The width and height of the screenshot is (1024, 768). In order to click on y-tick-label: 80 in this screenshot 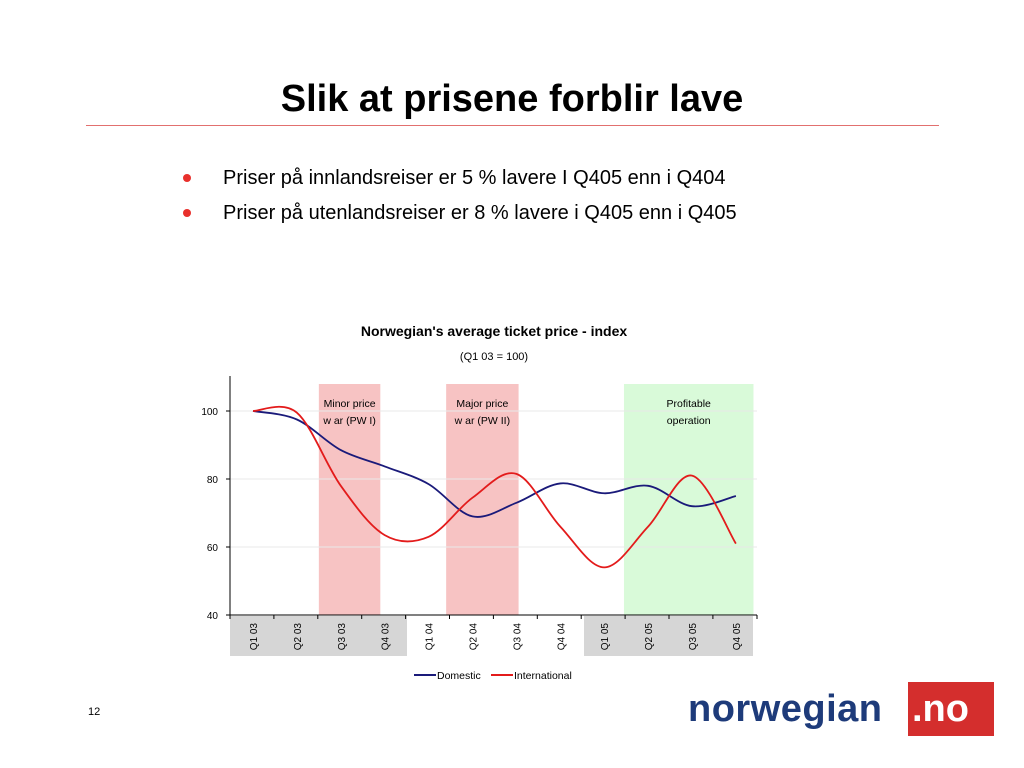, I will do `click(213, 480)`.